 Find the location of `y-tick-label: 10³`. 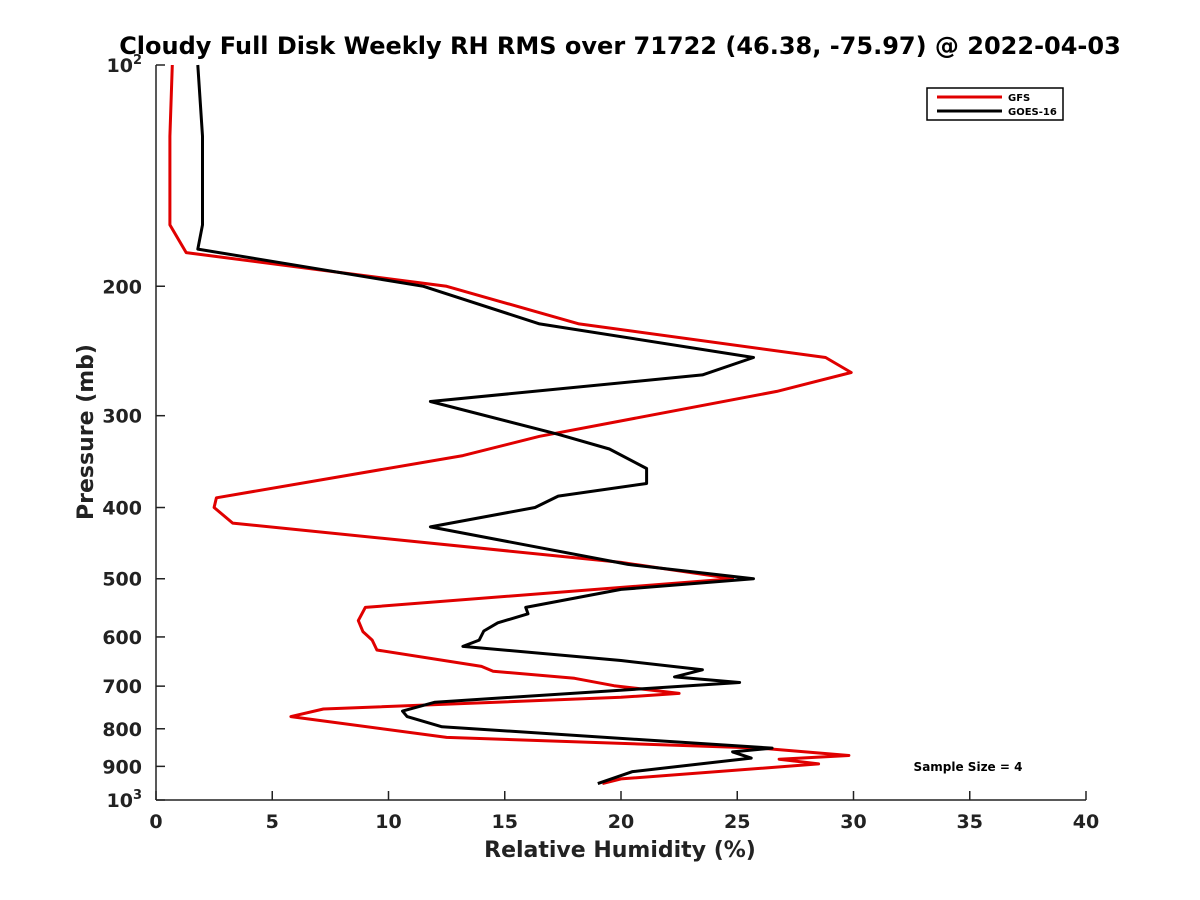

y-tick-label: 10³ is located at coordinates (125, 800).